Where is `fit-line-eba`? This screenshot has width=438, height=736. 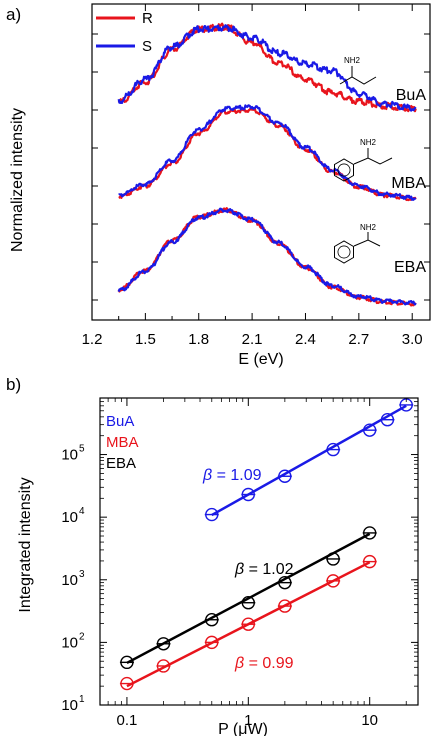 fit-line-eba is located at coordinates (248, 598).